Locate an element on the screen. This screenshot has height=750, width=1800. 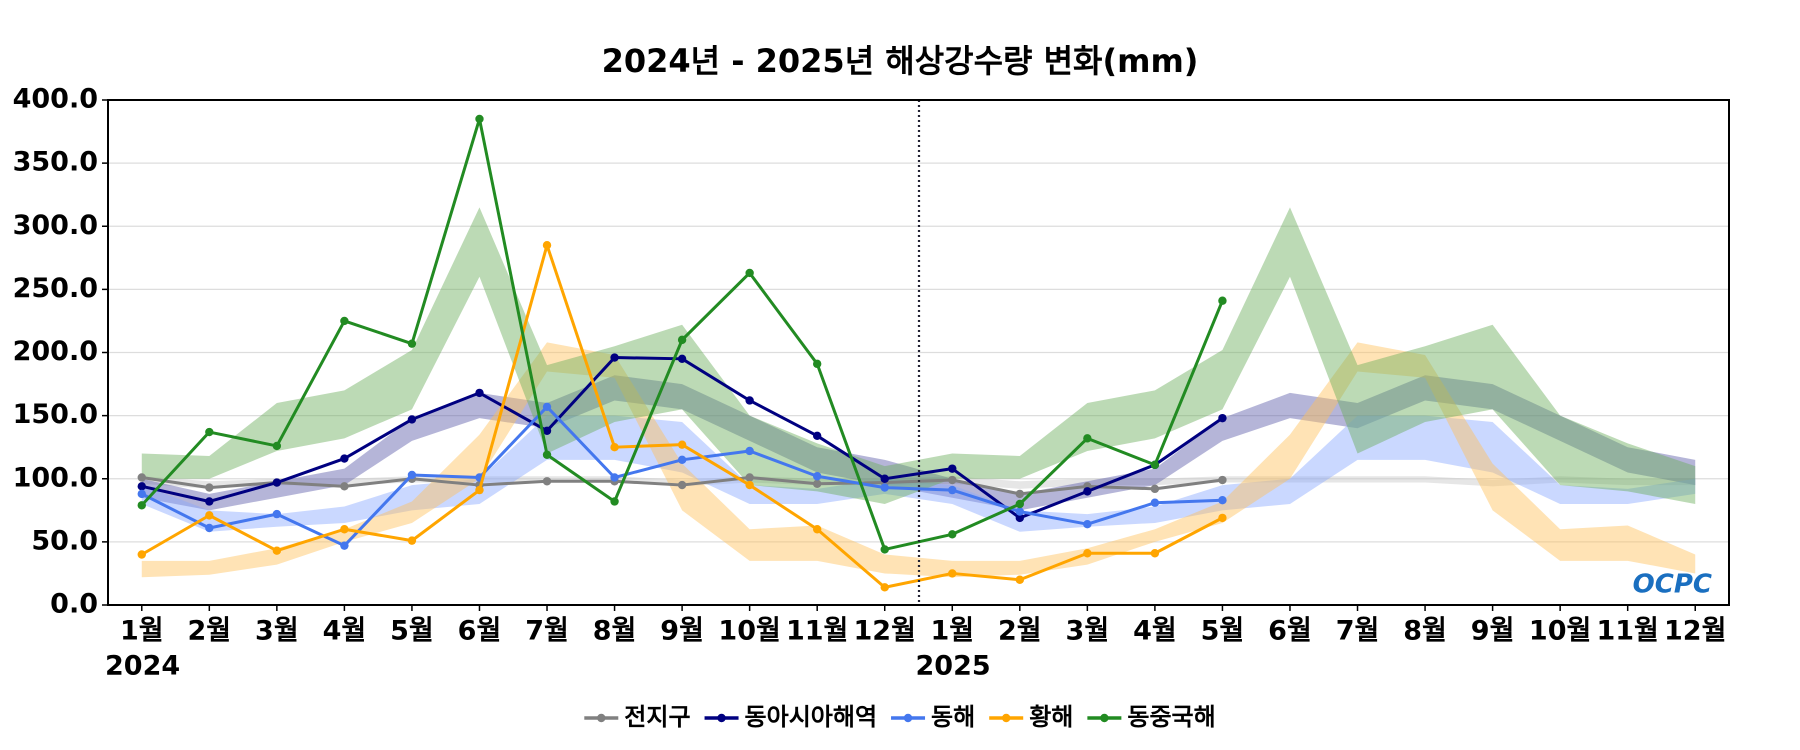
y-tick-label: 350.0 is located at coordinates (55, 162).